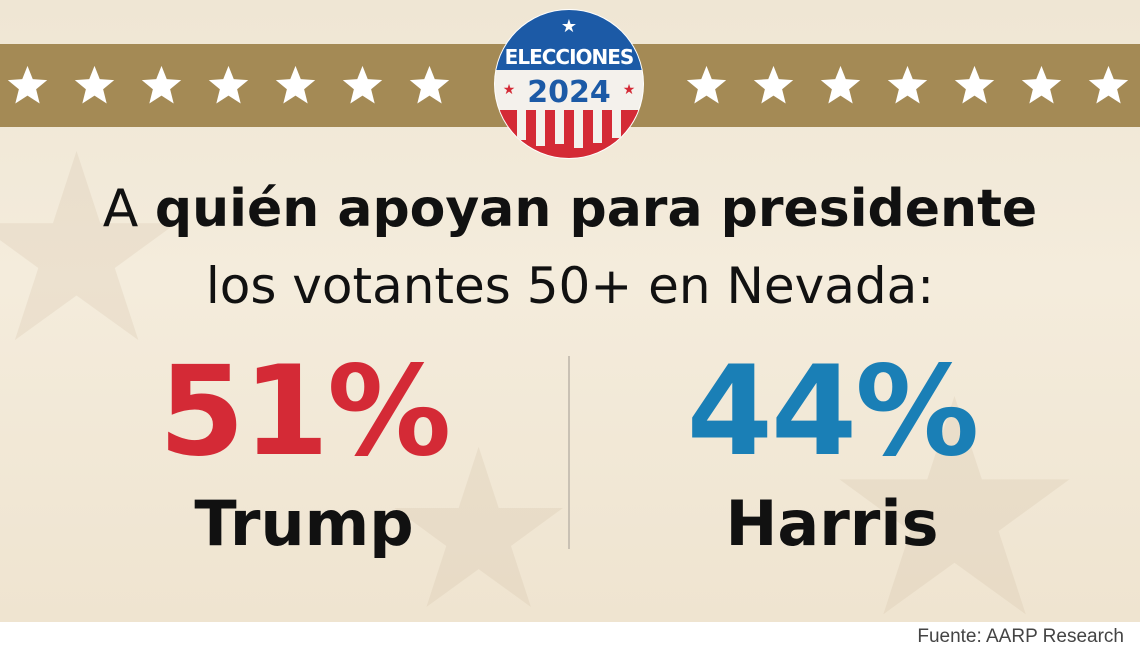 The width and height of the screenshot is (1140, 655). What do you see at coordinates (569, 57) in the screenshot?
I see `badge-title: ELECCIONES` at bounding box center [569, 57].